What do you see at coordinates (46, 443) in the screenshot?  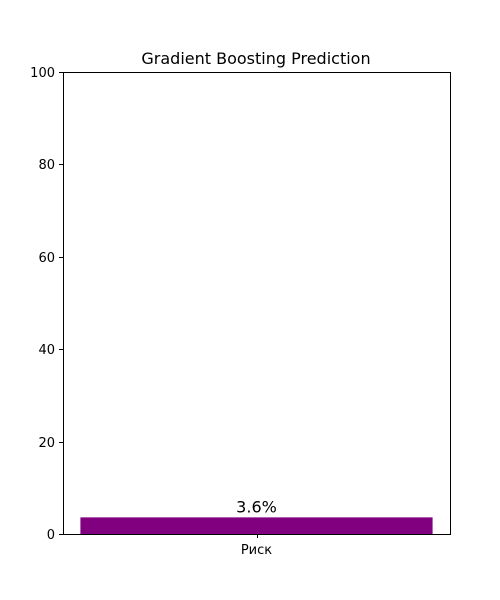 I see `y-tick-label: 20` at bounding box center [46, 443].